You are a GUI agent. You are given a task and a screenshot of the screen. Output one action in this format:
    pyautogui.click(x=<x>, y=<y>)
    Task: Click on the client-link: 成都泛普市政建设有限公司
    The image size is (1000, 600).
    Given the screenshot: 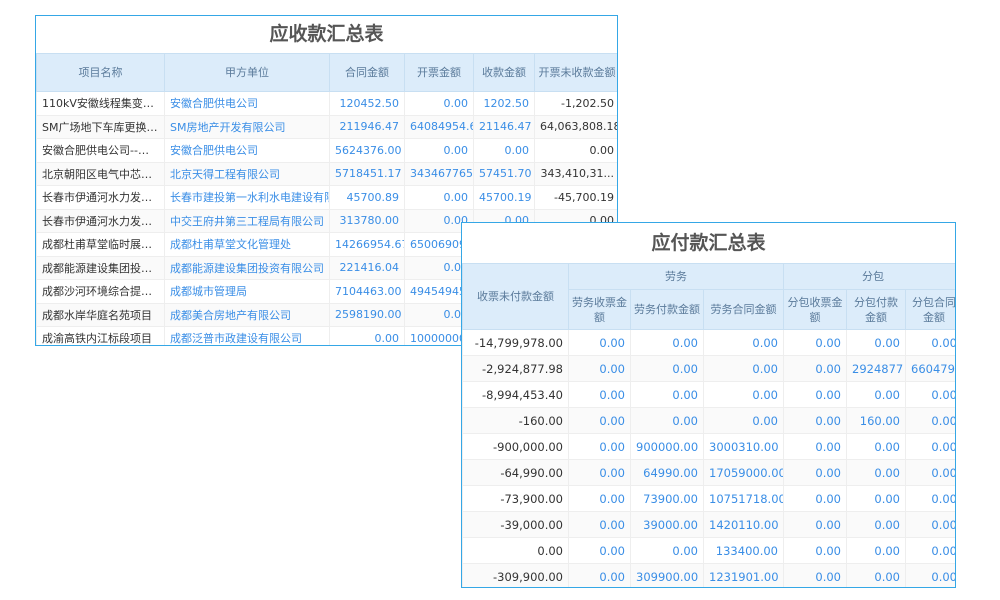 What is the action you would take?
    pyautogui.click(x=247, y=335)
    